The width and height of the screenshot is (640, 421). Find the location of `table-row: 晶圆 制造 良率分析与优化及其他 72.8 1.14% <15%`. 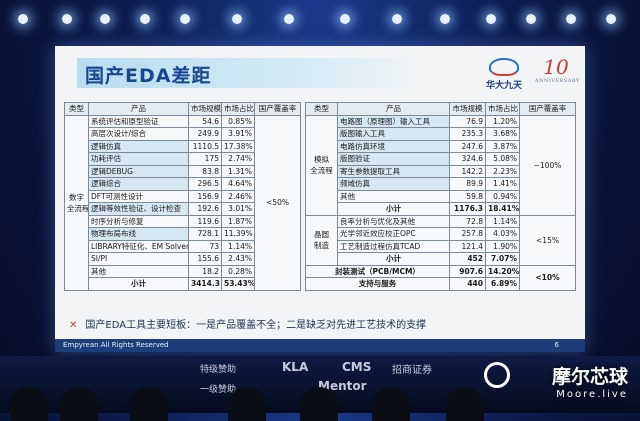

table-row: 晶圆 制造 良率分析与优化及其他 72.8 1.14% <15% is located at coordinates (440, 240).